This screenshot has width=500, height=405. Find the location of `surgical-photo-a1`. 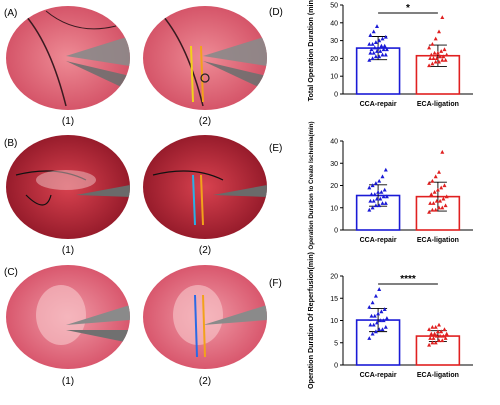

surgical-photo-a1 is located at coordinates (68, 58).